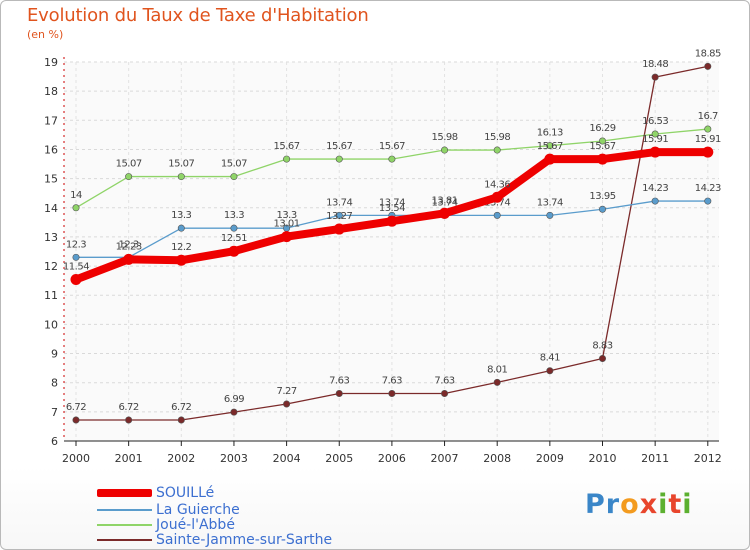 The width and height of the screenshot is (750, 550). I want to click on x-tick-label: 2009, so click(550, 458).